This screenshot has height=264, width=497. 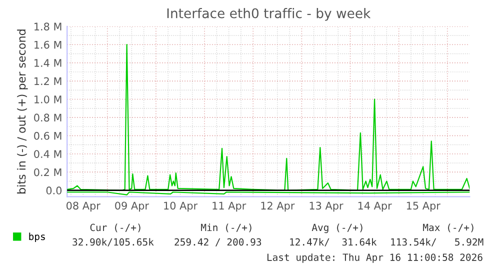 What do you see at coordinates (48, 81) in the screenshot?
I see `y-tick-label: 1.2 M` at bounding box center [48, 81].